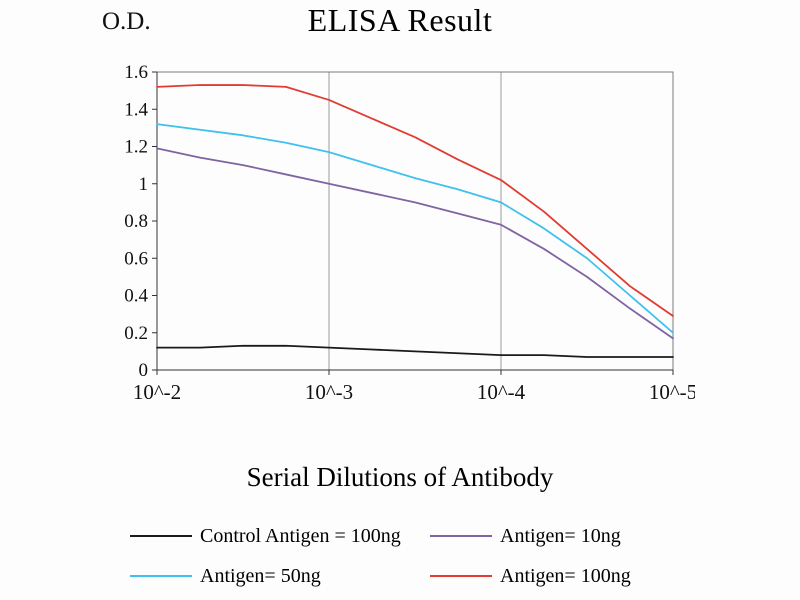 The width and height of the screenshot is (800, 600). What do you see at coordinates (157, 392) in the screenshot?
I see `x-tick-label: 10^-2` at bounding box center [157, 392].